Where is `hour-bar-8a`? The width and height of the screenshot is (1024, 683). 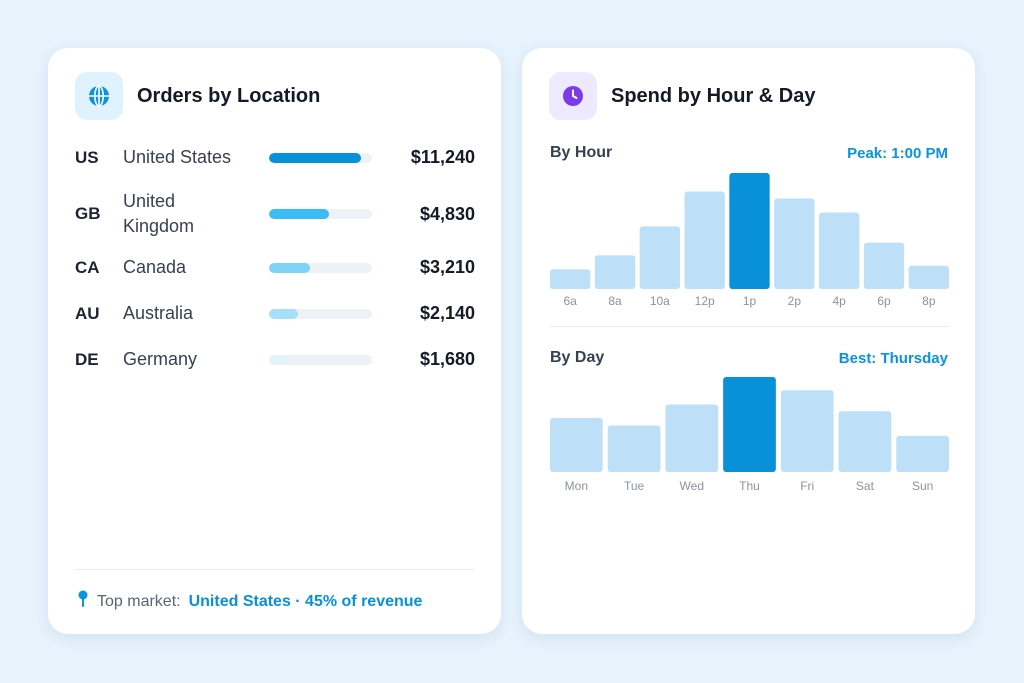
hour-bar-8a is located at coordinates (615, 272).